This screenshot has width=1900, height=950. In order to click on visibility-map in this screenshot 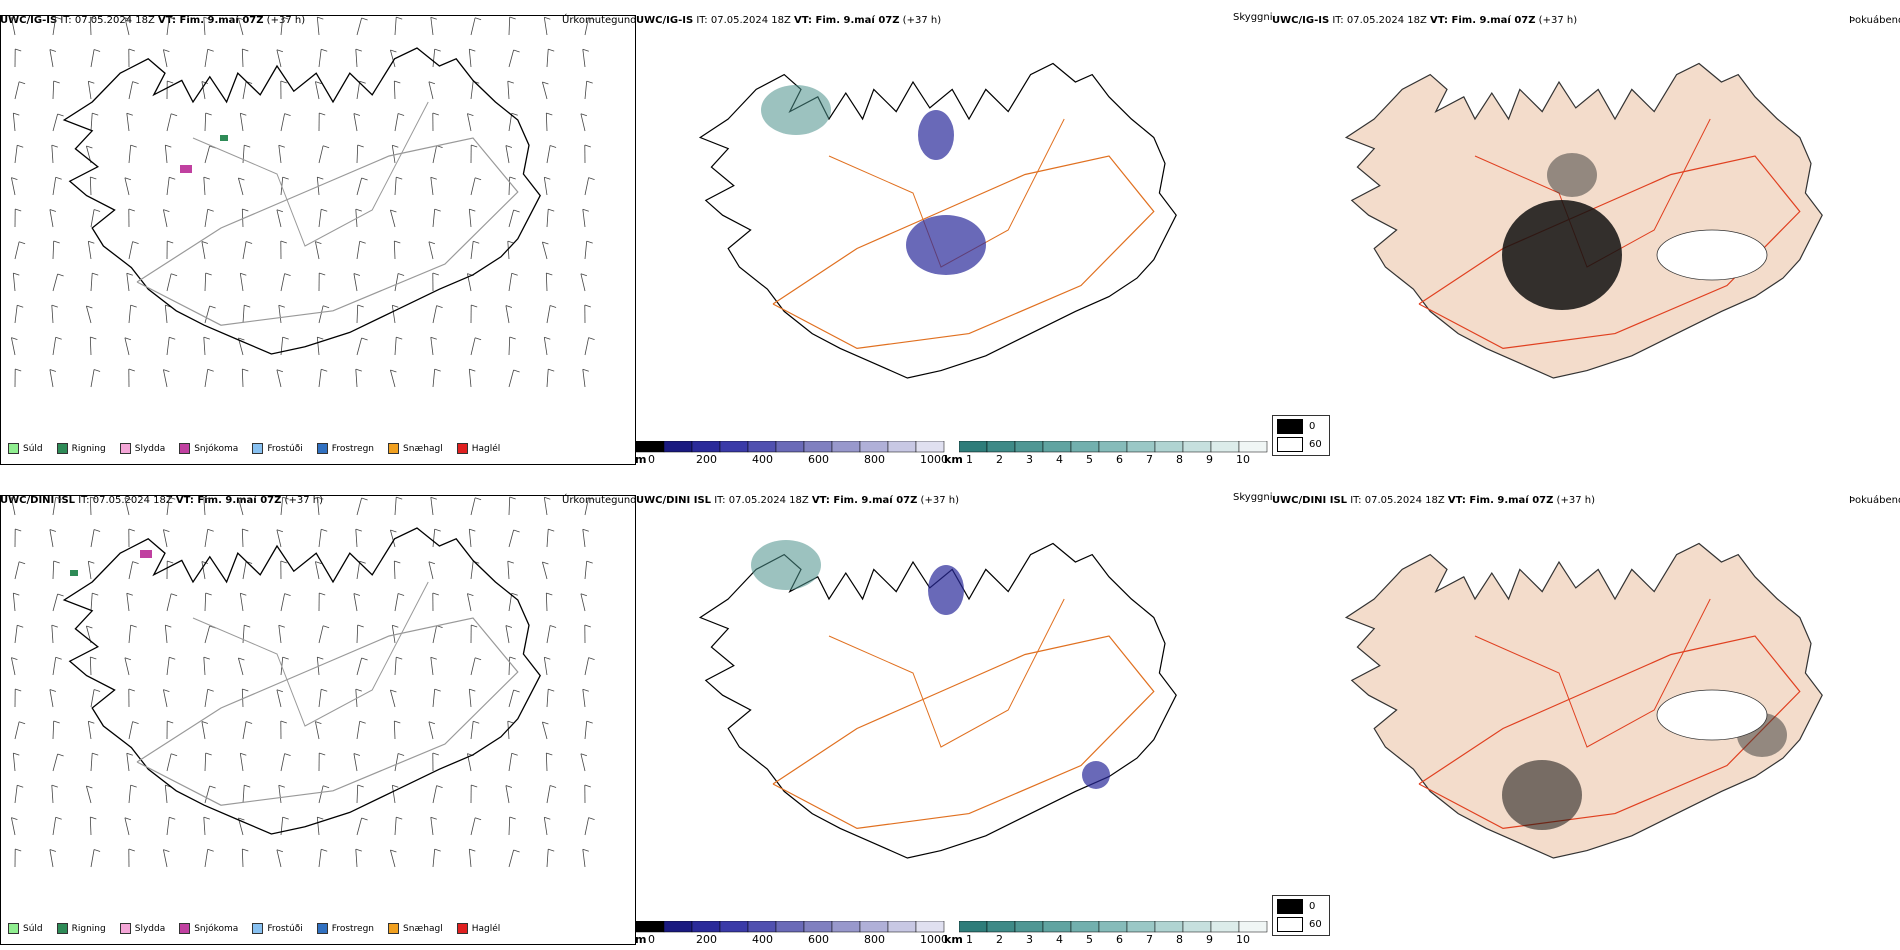, I will do `click(937, 220)`.